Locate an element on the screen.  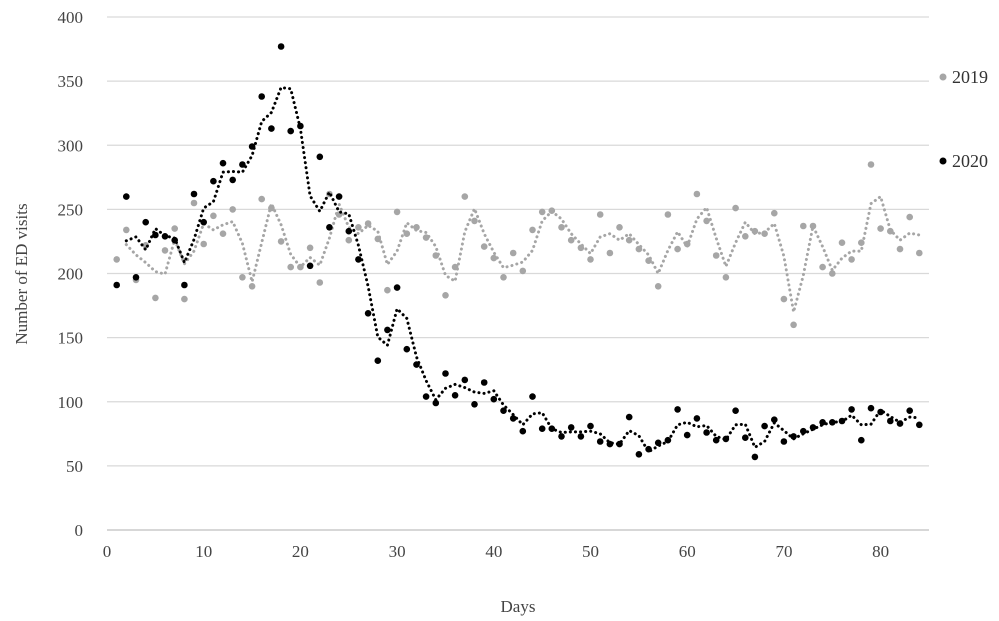
x-tick-label: 80 is located at coordinates (880, 551).